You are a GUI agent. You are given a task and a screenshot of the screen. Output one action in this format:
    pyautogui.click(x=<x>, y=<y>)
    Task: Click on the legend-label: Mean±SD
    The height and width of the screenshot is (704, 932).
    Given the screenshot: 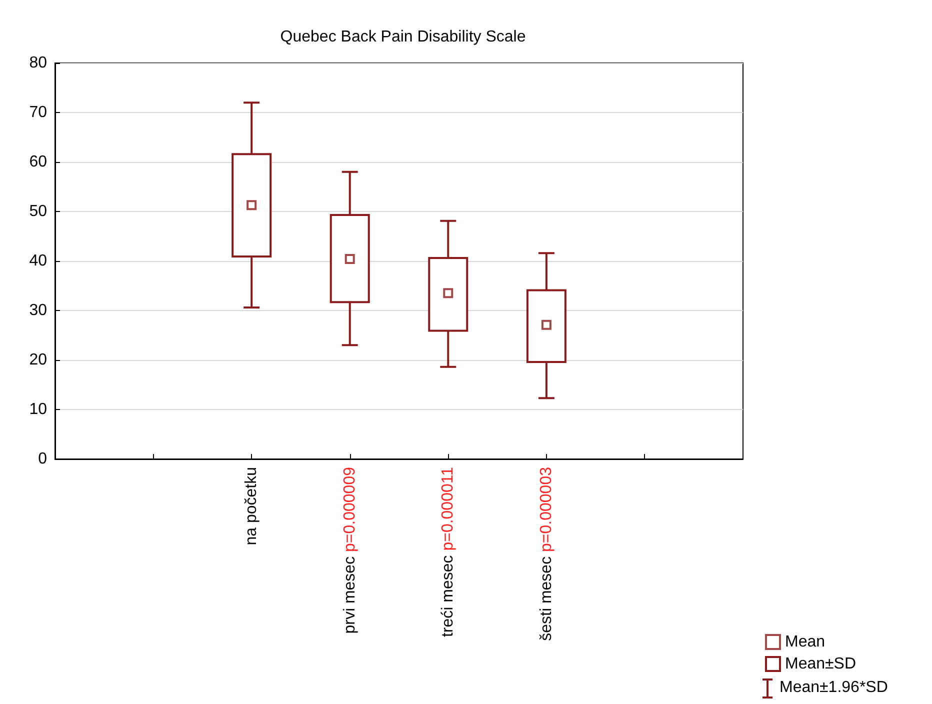 What is the action you would take?
    pyautogui.click(x=820, y=664)
    